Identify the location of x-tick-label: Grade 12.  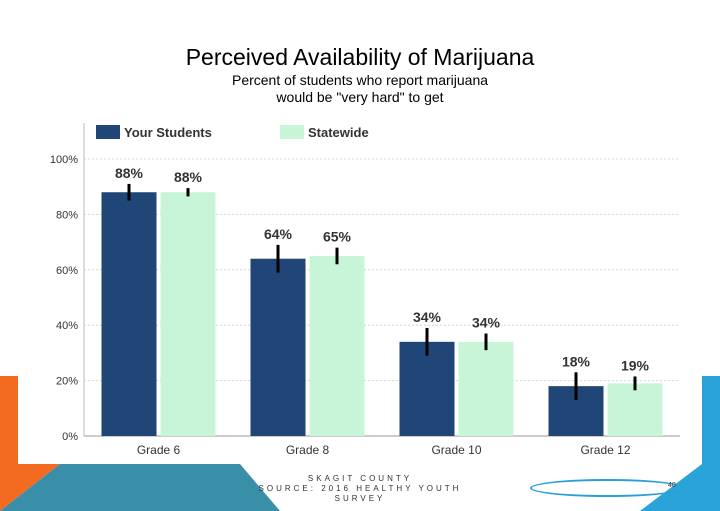
(605, 450).